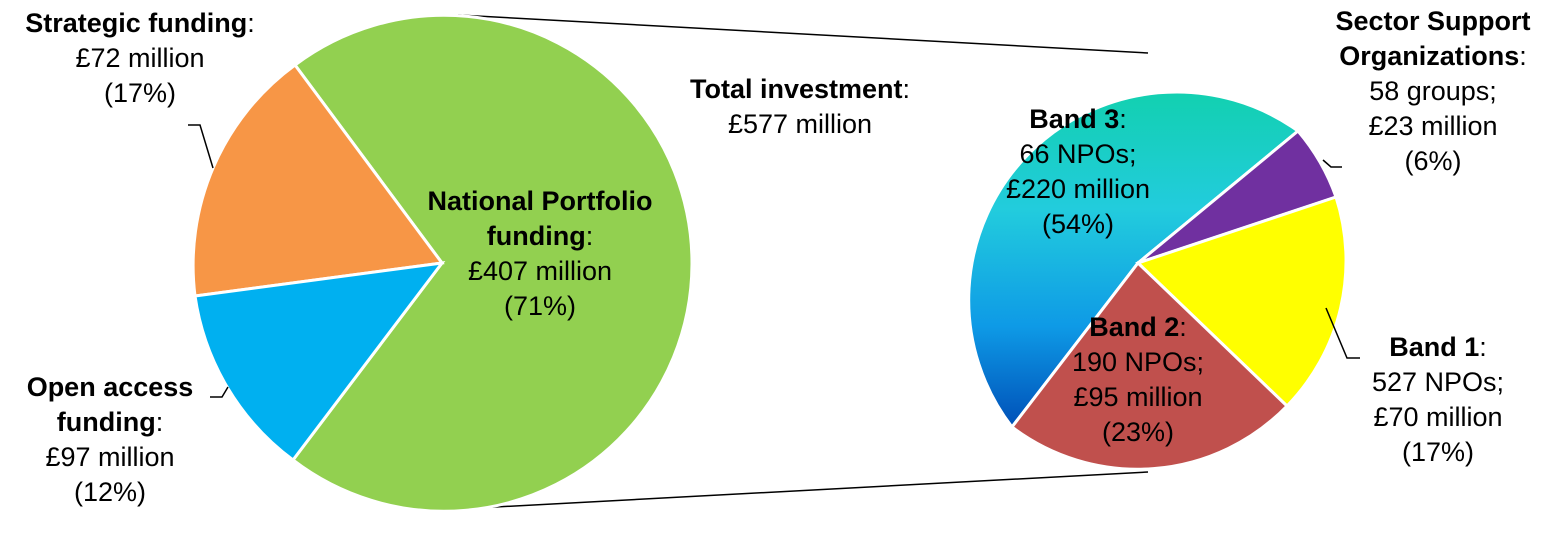  Describe the element at coordinates (110, 457) in the screenshot. I see `label-amount: £97 million` at that location.